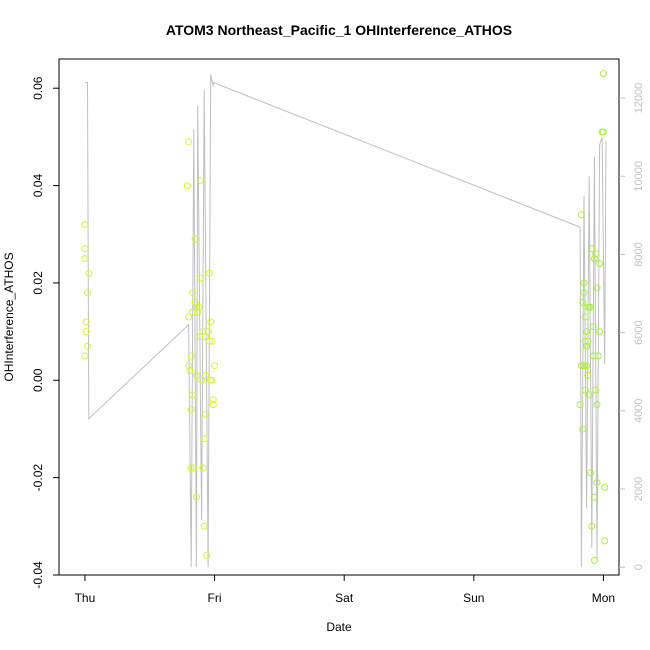 This screenshot has width=650, height=650. What do you see at coordinates (38, 88) in the screenshot?
I see `y-tick-label: 0.06` at bounding box center [38, 88].